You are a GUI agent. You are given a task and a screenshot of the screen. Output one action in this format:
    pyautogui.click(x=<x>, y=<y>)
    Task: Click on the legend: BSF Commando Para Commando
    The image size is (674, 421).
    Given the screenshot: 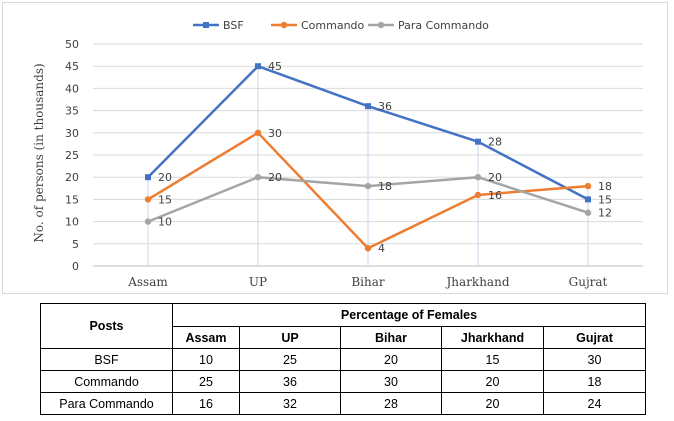 What is the action you would take?
    pyautogui.click(x=341, y=25)
    